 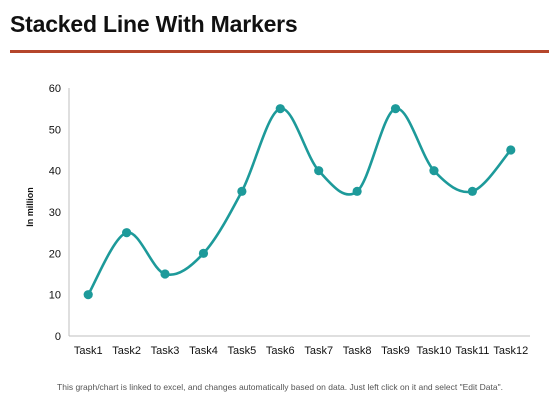 What do you see at coordinates (395, 109) in the screenshot?
I see `data-point-task9` at bounding box center [395, 109].